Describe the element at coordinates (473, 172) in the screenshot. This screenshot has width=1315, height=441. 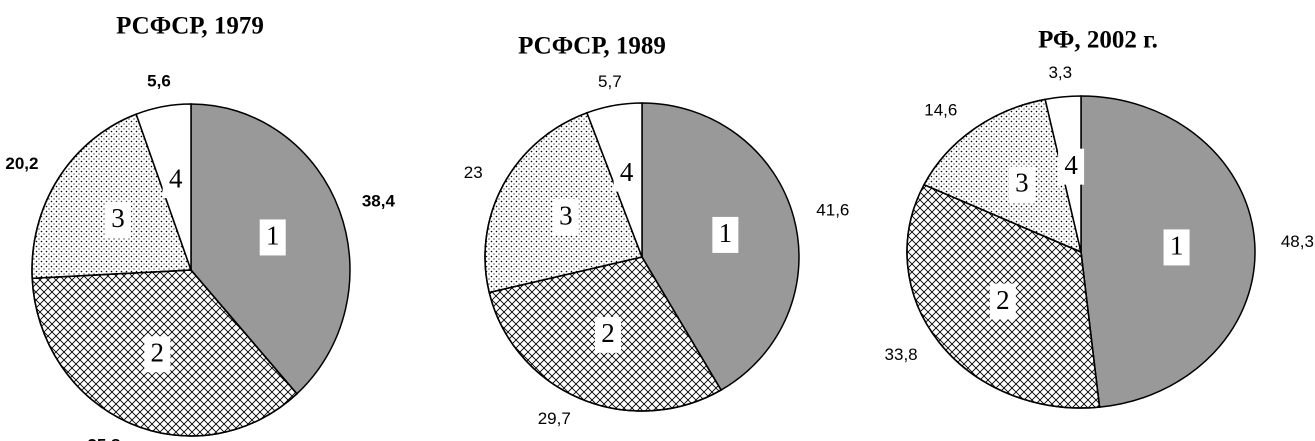
I see `value-label: 23` at that location.